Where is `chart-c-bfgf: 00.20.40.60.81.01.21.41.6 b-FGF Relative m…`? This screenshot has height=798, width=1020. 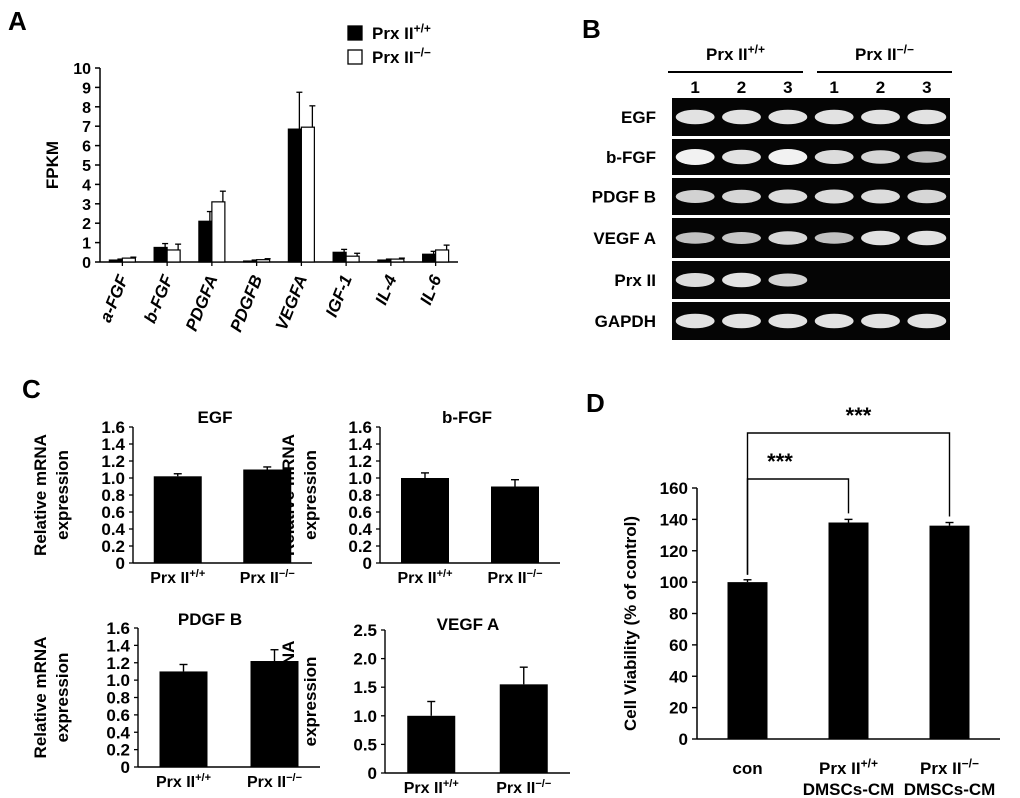
chart-c-bfgf: 00.20.40.60.81.01.21.41.6 b-FGF Relative m… is located at coordinates (419, 497).